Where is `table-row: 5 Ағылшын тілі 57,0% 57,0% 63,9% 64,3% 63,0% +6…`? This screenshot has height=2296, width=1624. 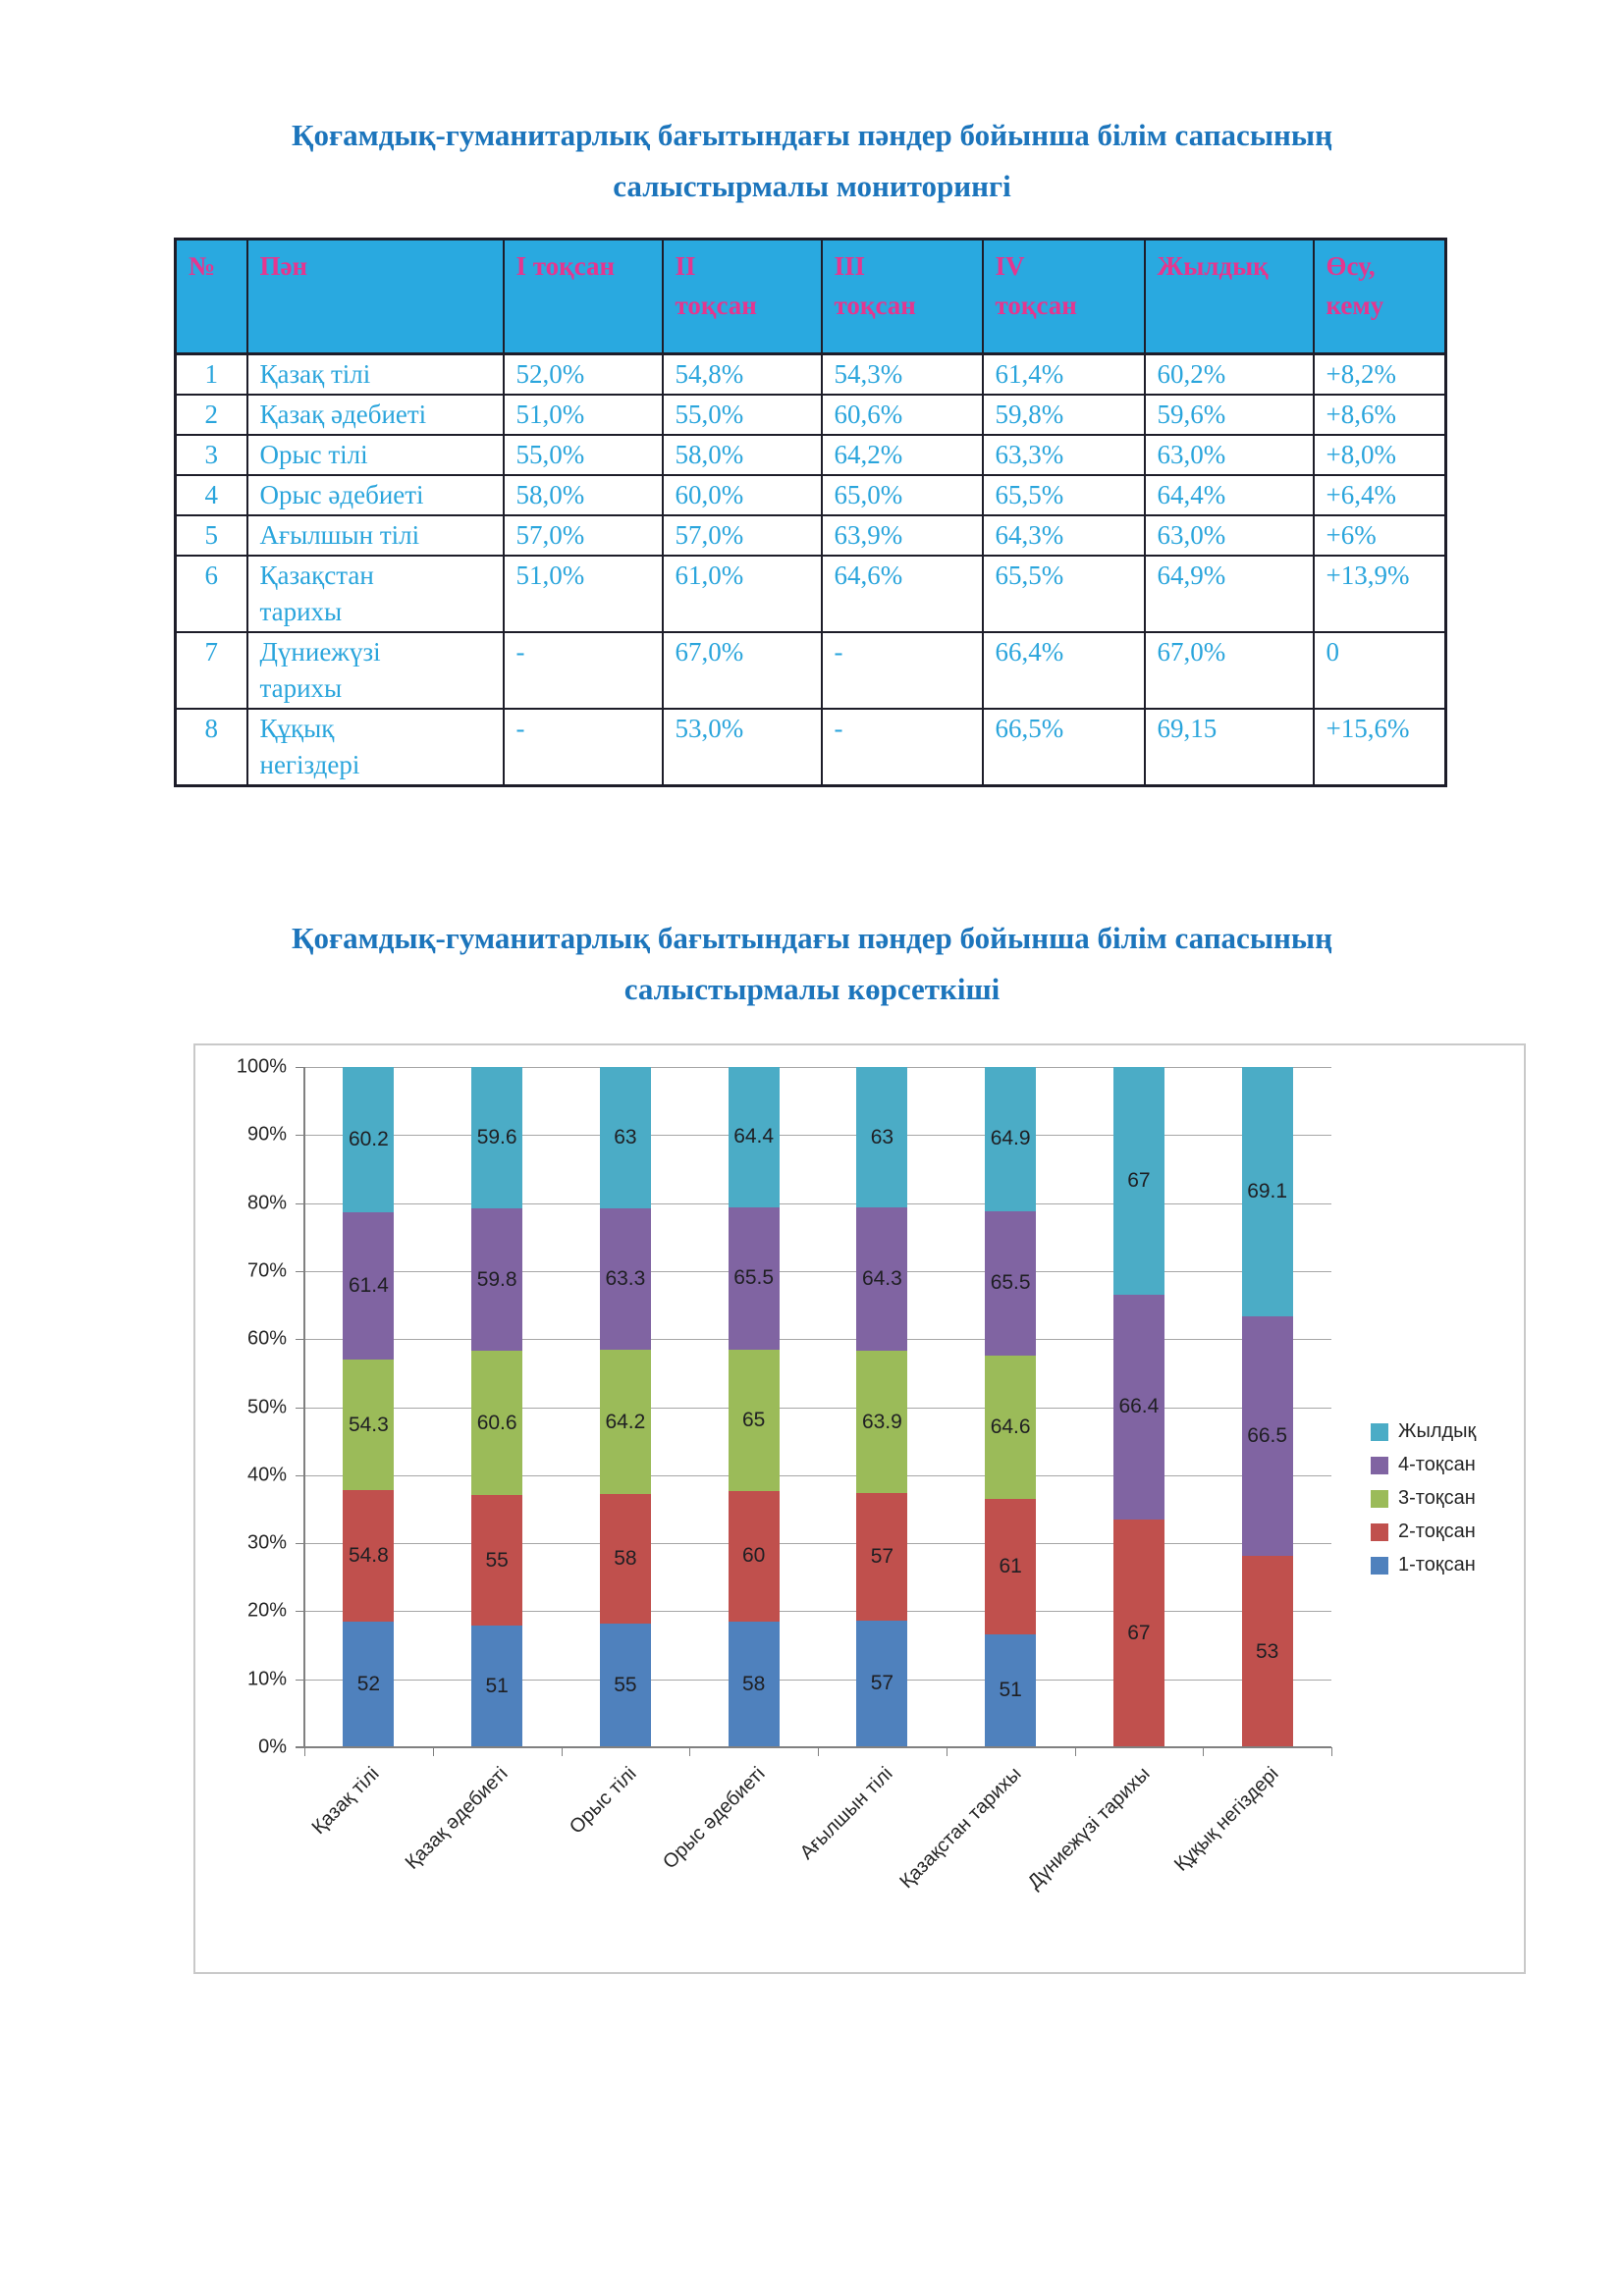
table-row: 5 Ағылшын тілі 57,0% 57,0% 63,9% 64,3% 63,0% +6… is located at coordinates (810, 535).